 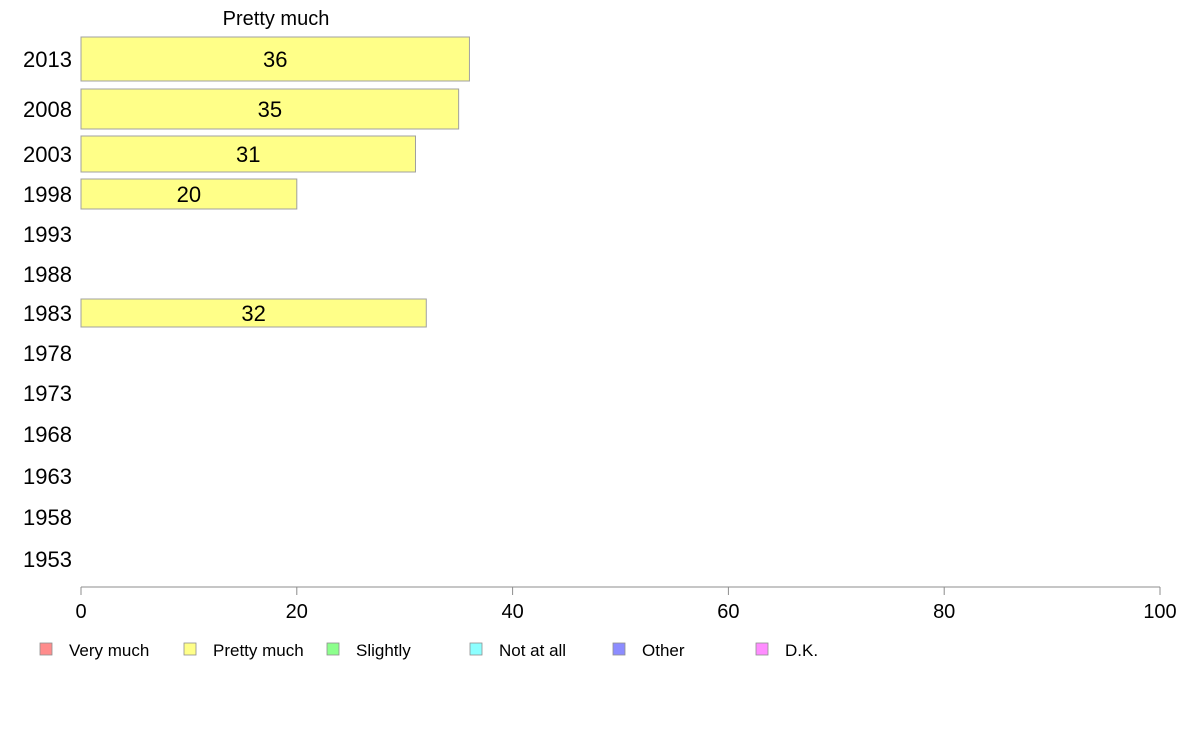 What do you see at coordinates (728, 612) in the screenshot?
I see `x-tick-label: 60` at bounding box center [728, 612].